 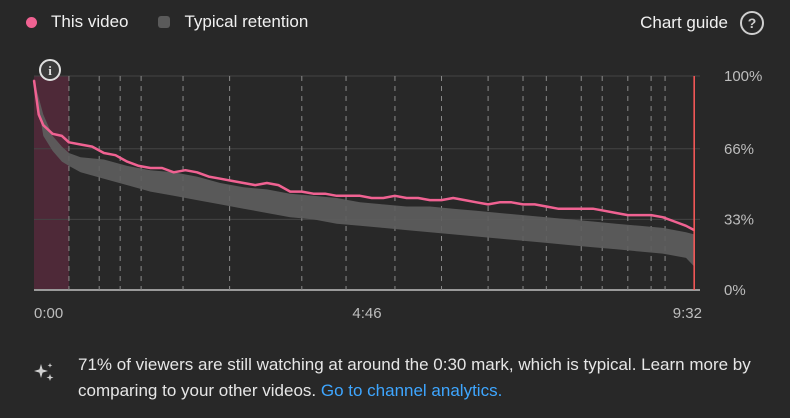 What do you see at coordinates (739, 149) in the screenshot?
I see `y-tick-label: 66%` at bounding box center [739, 149].